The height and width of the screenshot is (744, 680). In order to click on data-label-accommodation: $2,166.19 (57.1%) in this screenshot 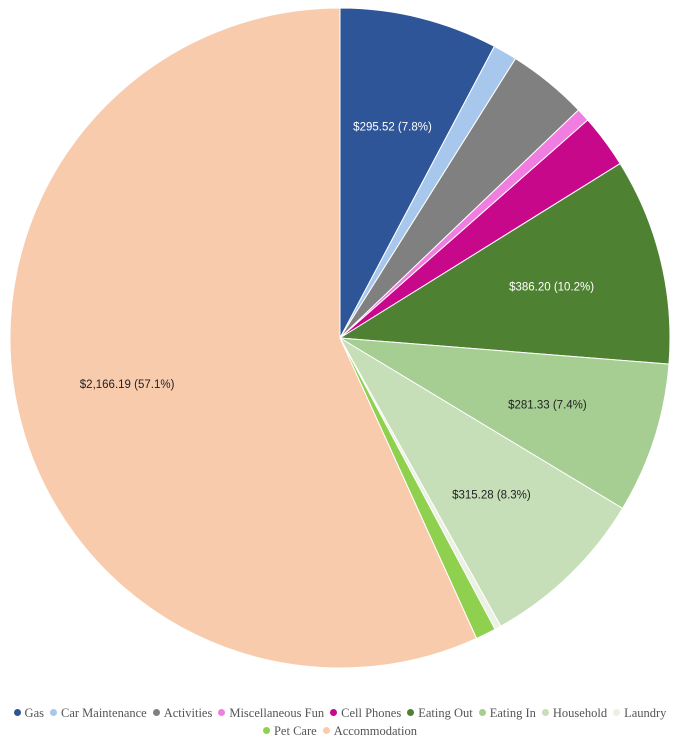, I will do `click(127, 385)`.